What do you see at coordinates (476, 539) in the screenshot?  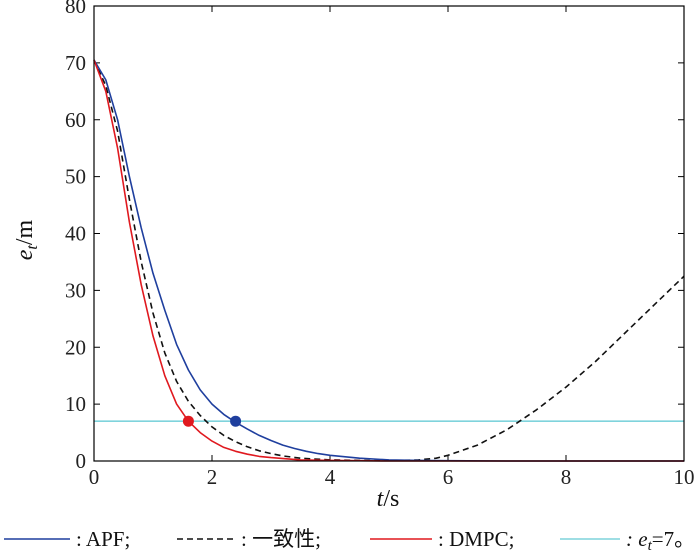 I see `legend-label-dmpc: : DMPC;` at bounding box center [476, 539].